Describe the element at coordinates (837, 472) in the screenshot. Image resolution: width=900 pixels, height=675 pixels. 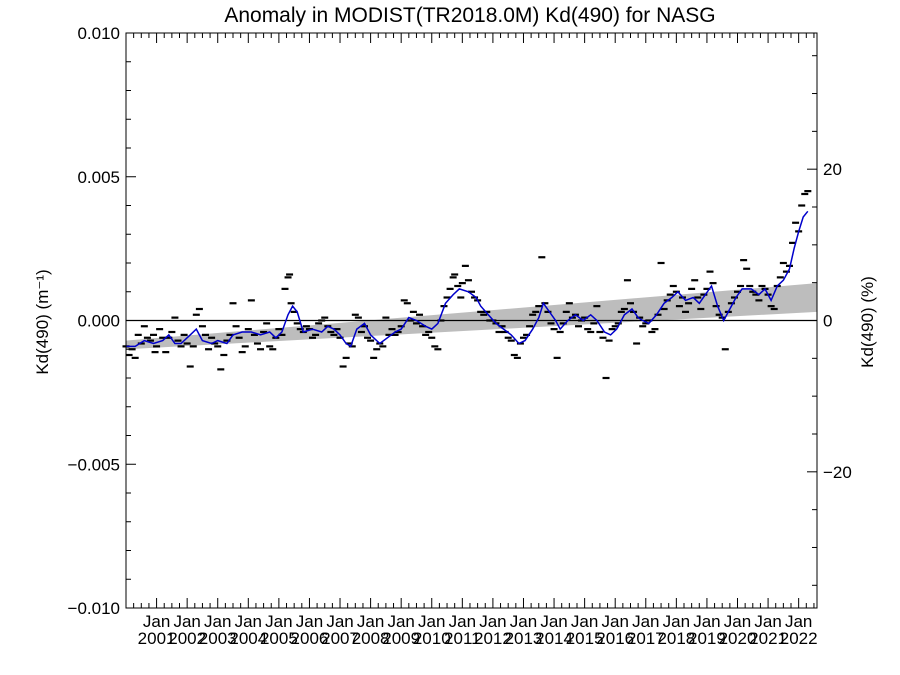
I see `y2-tick-label: −20` at that location.